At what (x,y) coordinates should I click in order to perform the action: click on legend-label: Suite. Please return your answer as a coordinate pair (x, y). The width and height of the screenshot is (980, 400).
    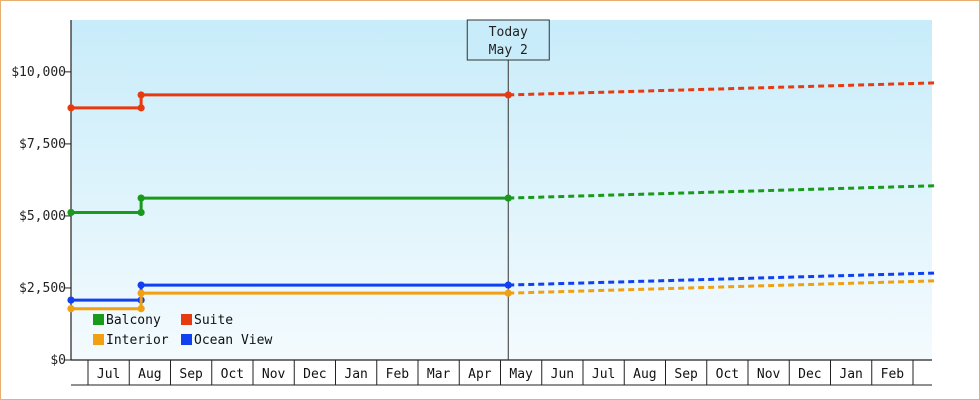
    Looking at the image, I should click on (213, 320).